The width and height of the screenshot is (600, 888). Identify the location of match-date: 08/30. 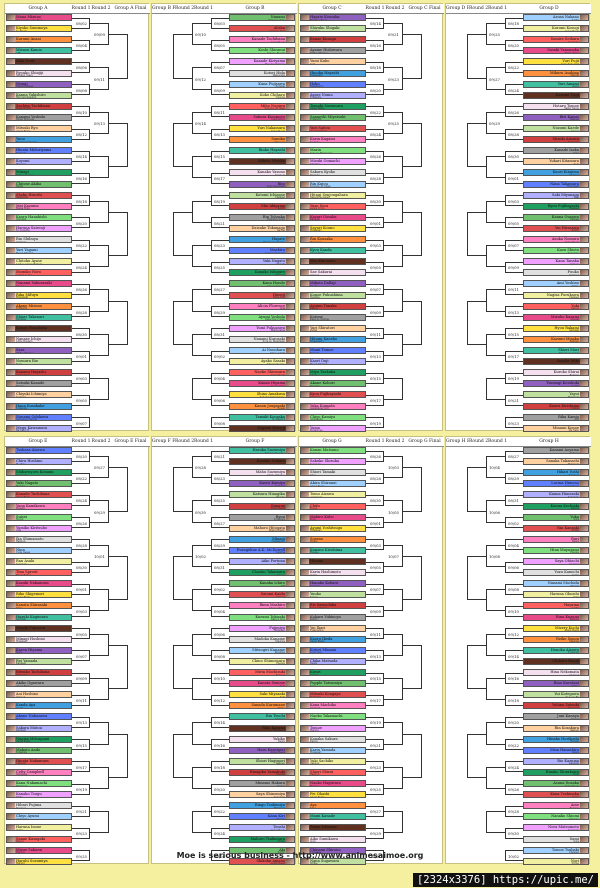
(81, 568).